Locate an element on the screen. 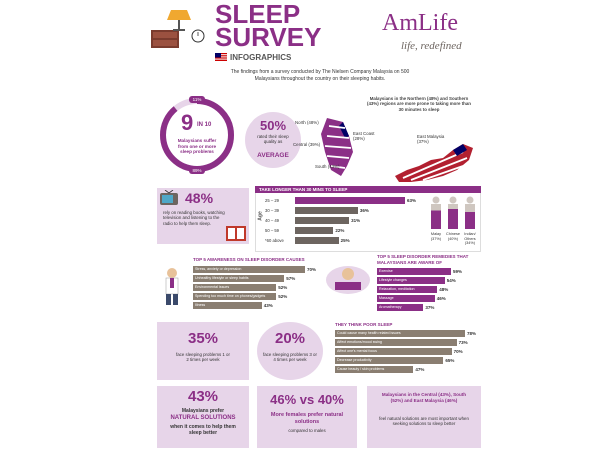 Image resolution: width=600 pixels, height=450 pixels. poor-value: 65% is located at coordinates (450, 360).